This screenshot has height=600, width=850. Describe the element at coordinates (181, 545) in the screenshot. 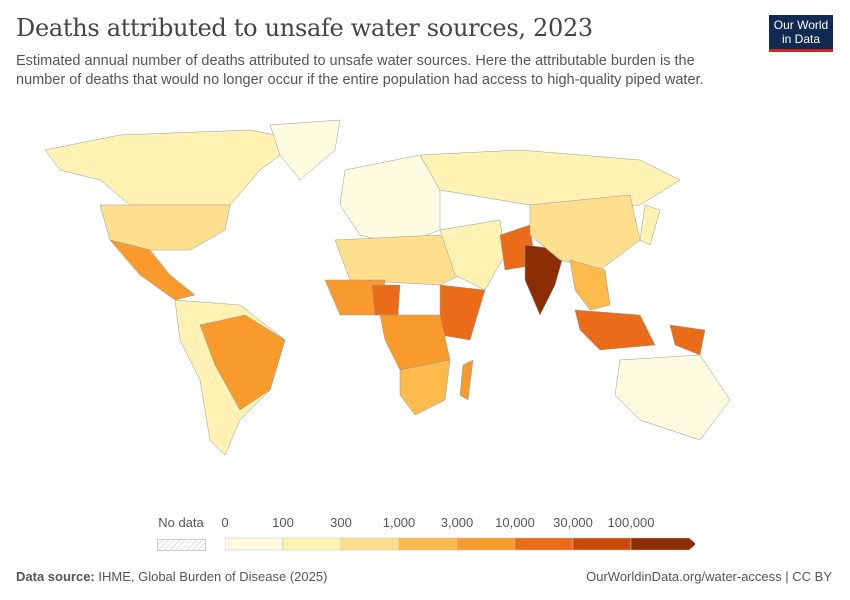

I see `legend-no-data-swatch` at that location.